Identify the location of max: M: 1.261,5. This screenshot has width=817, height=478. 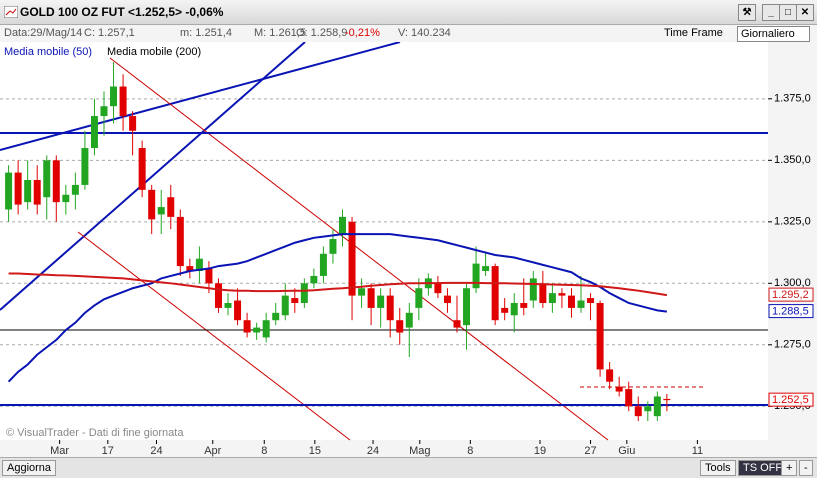
(280, 33).